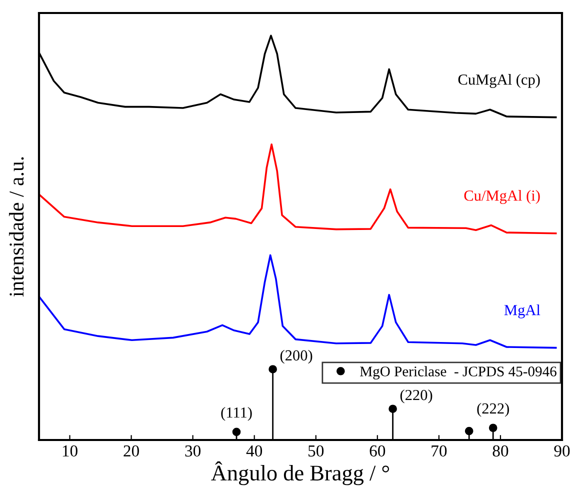 Image resolution: width=576 pixels, height=492 pixels. What do you see at coordinates (499, 81) in the screenshot?
I see `series-label: CuMgAl (cp)` at bounding box center [499, 81].